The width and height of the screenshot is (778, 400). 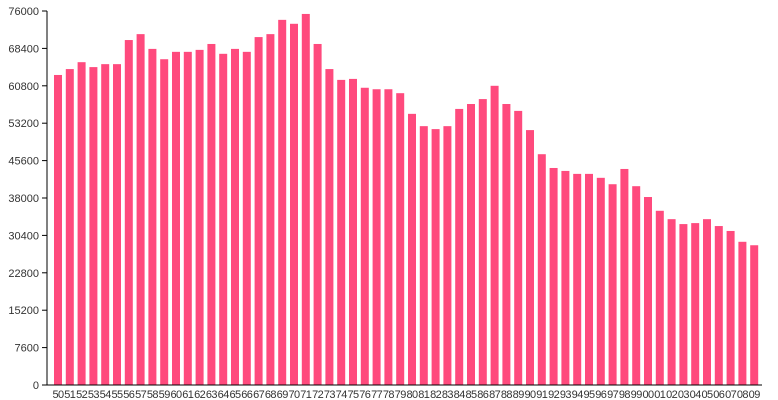 I want to click on x-tick-label: 02, so click(x=672, y=394).